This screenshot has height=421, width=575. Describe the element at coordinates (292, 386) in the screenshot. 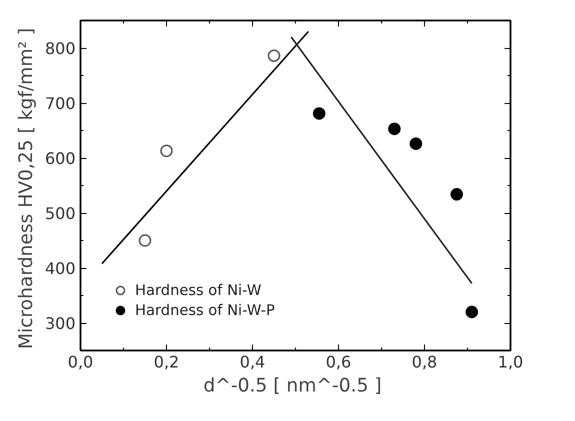

I see `x-axis-title: d^-0.5 [ nm^-0.5 ]` at that location.